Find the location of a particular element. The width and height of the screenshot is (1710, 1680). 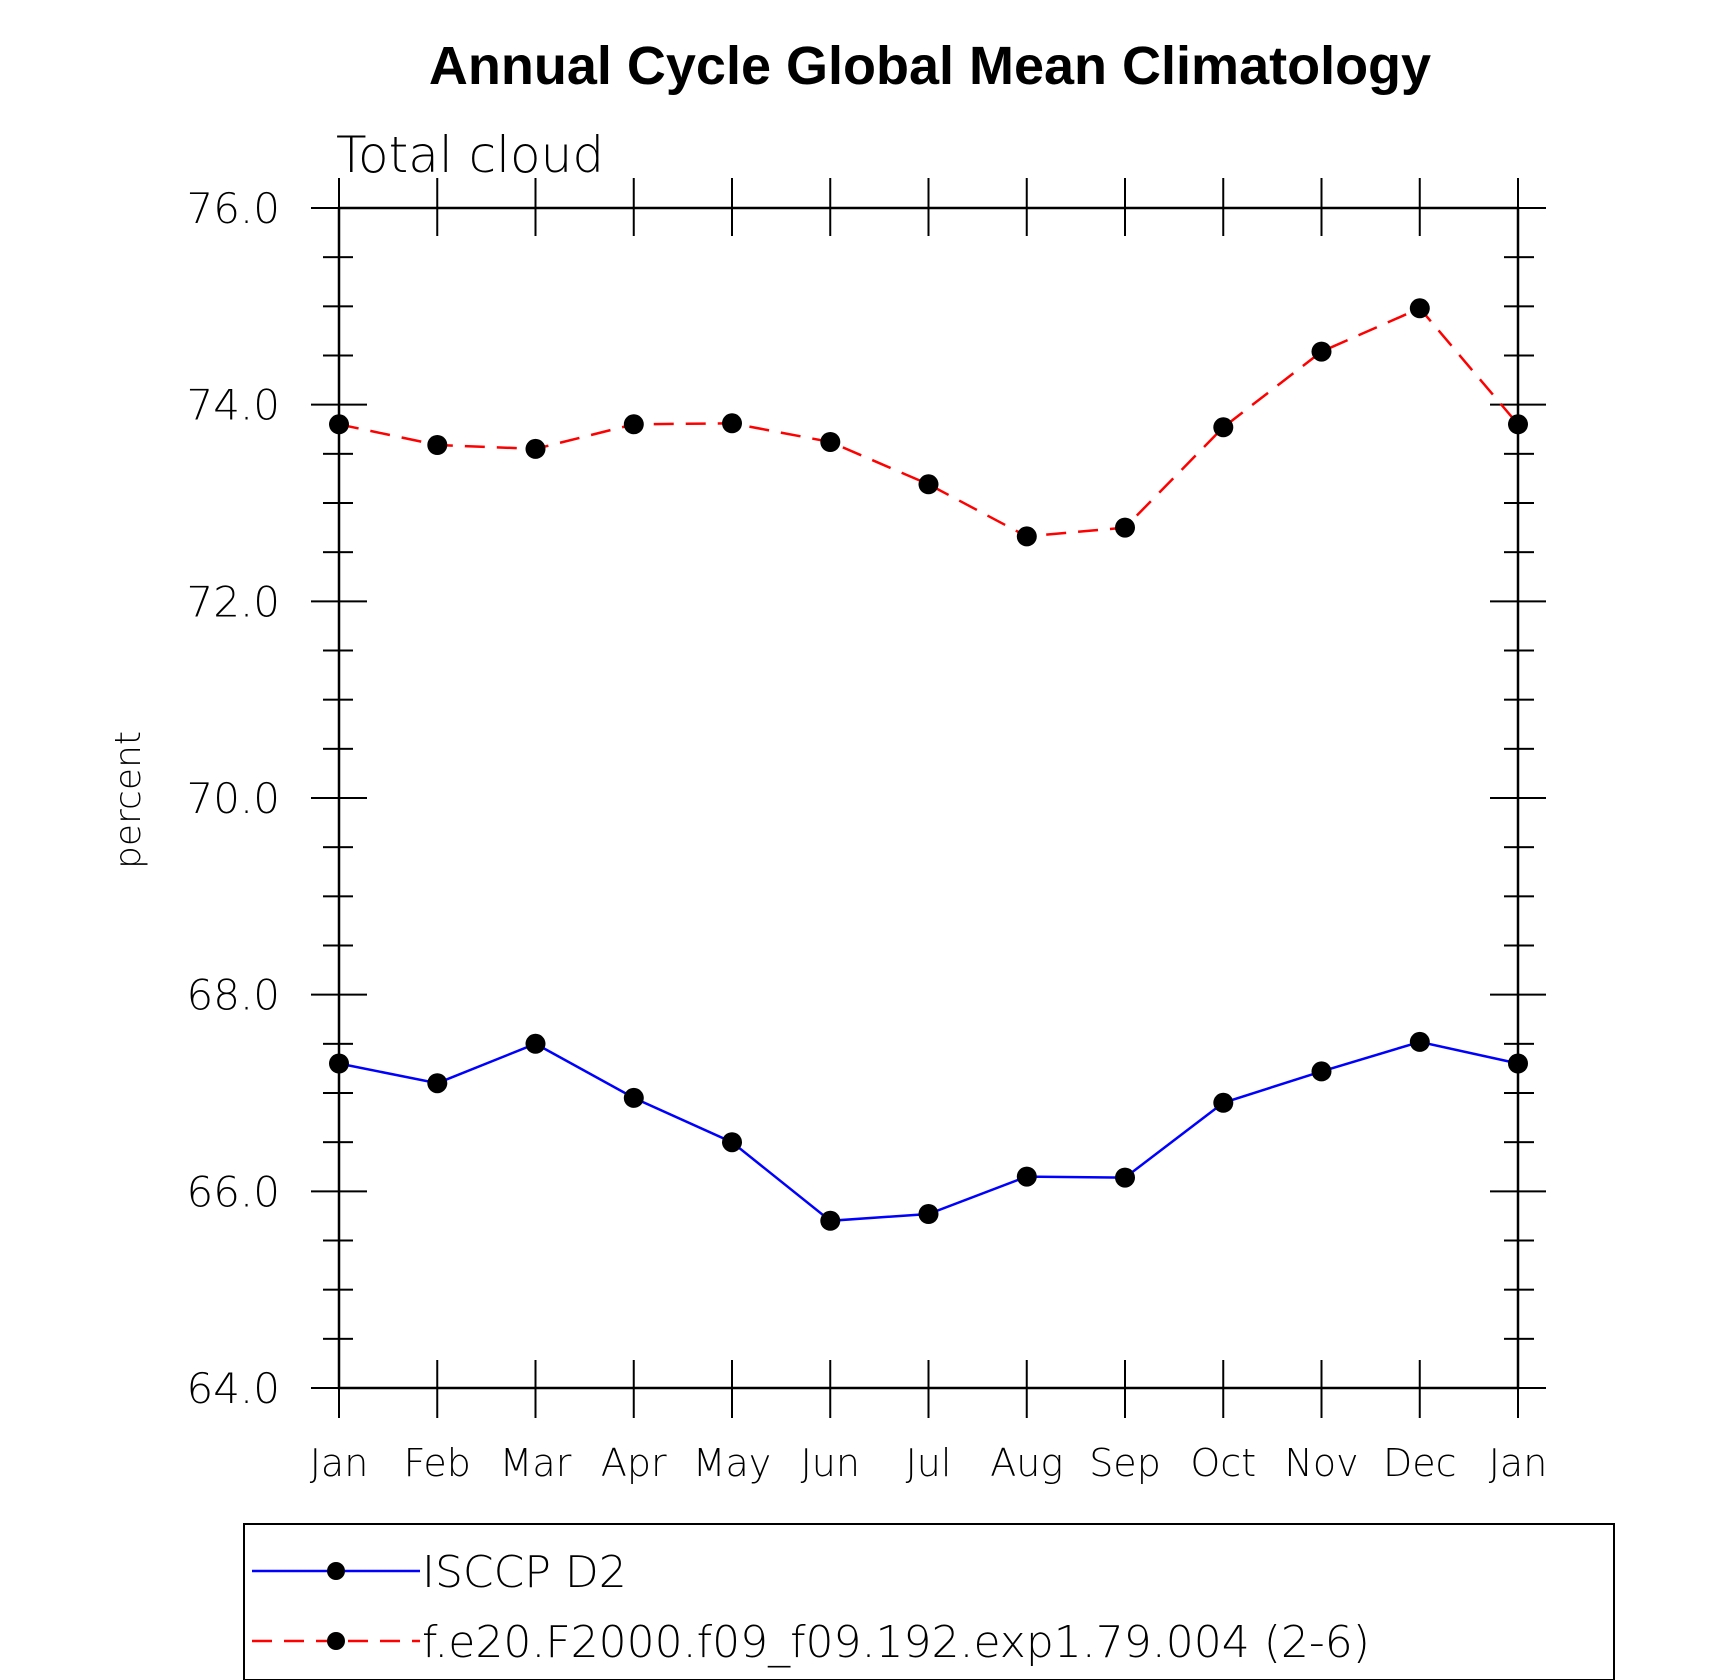

y-tick-label: 70.0 is located at coordinates (233, 798).